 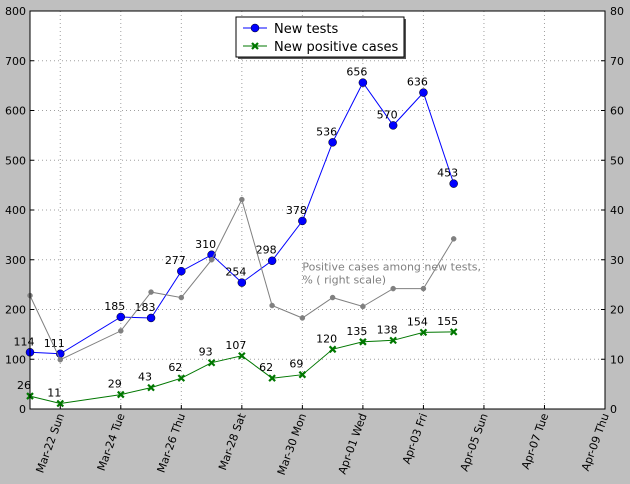 I want to click on data-label: 254, so click(x=235, y=272).